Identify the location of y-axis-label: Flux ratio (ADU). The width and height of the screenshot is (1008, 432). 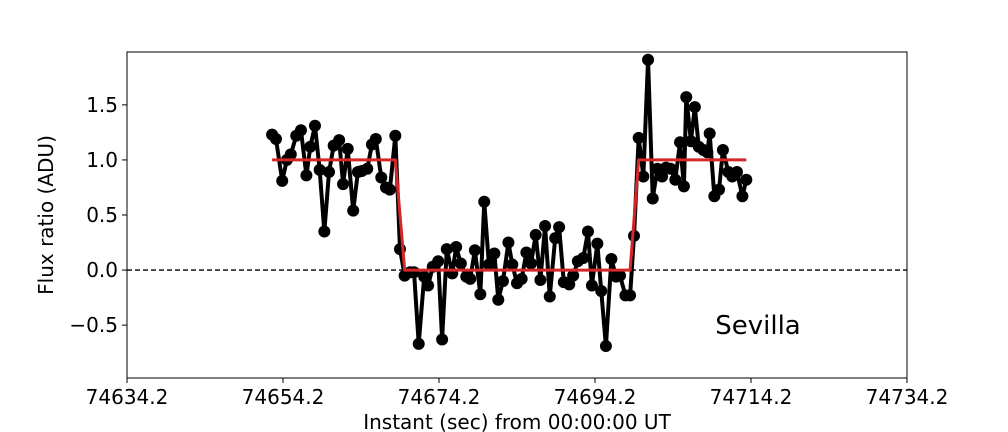
(46, 215).